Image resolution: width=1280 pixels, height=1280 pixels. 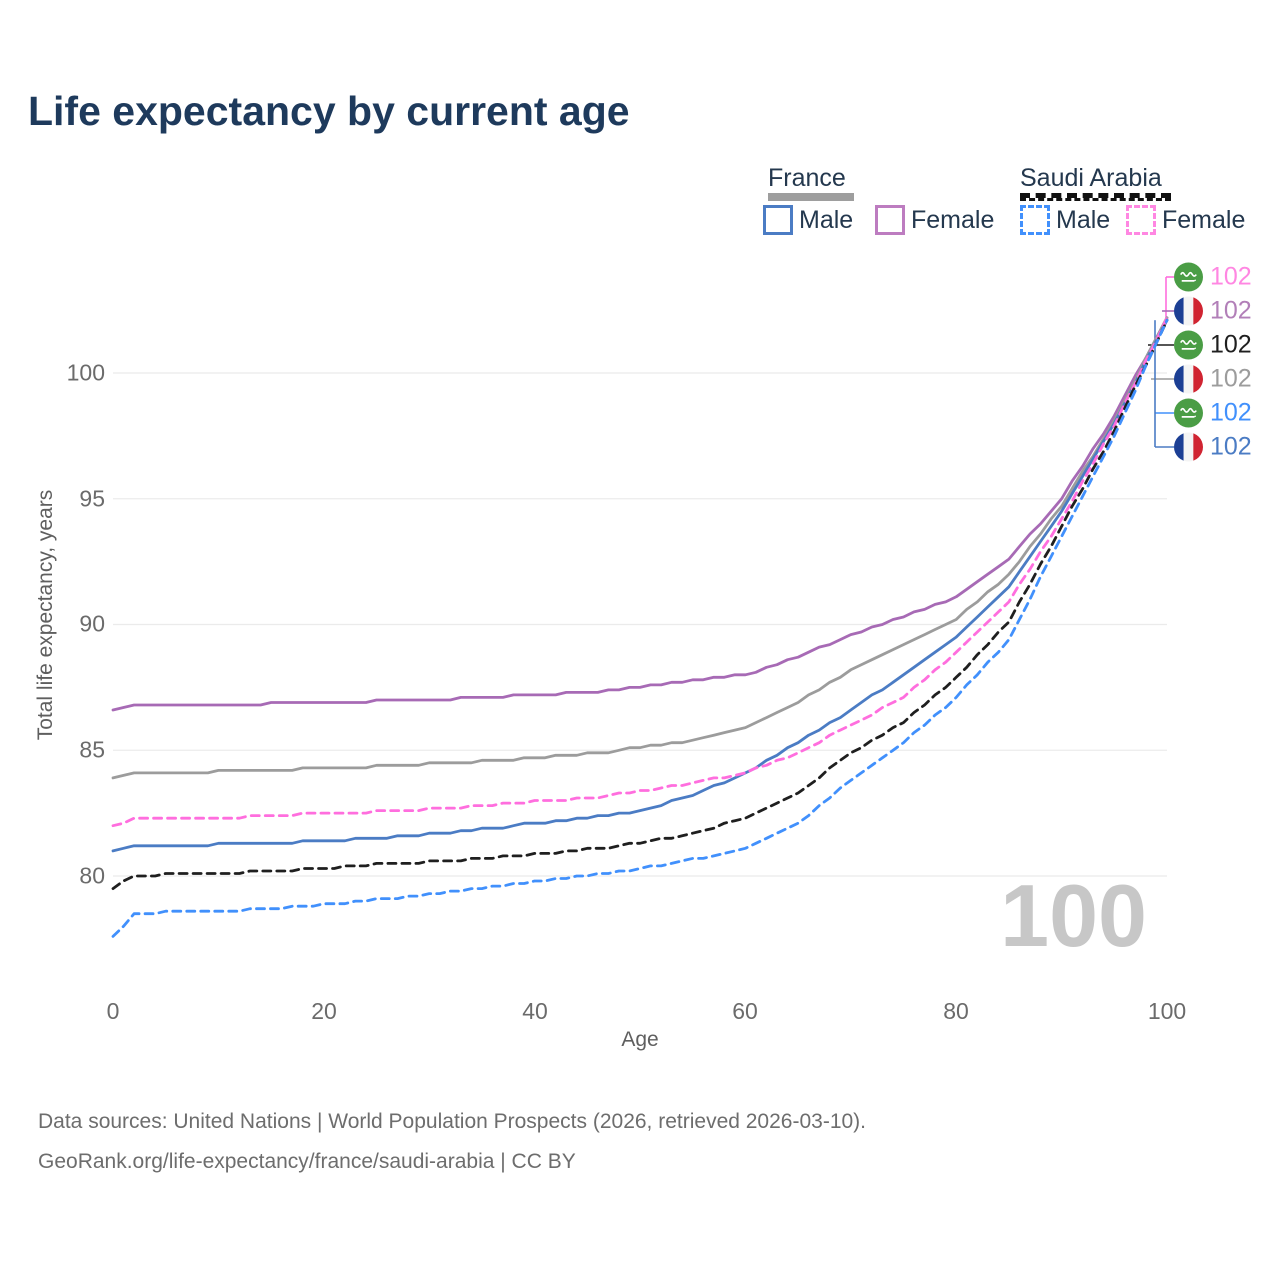 I want to click on legend-item-france-male: Male, so click(x=808, y=220).